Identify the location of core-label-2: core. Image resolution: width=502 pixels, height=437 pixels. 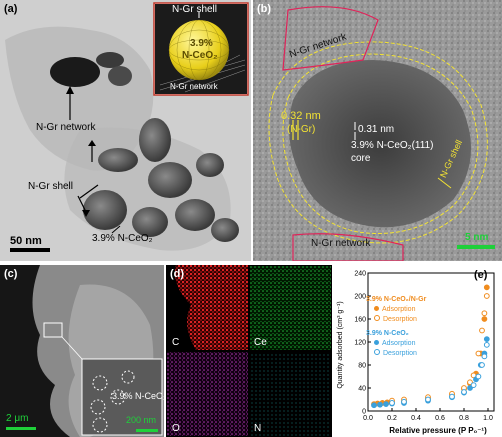
(361, 158).